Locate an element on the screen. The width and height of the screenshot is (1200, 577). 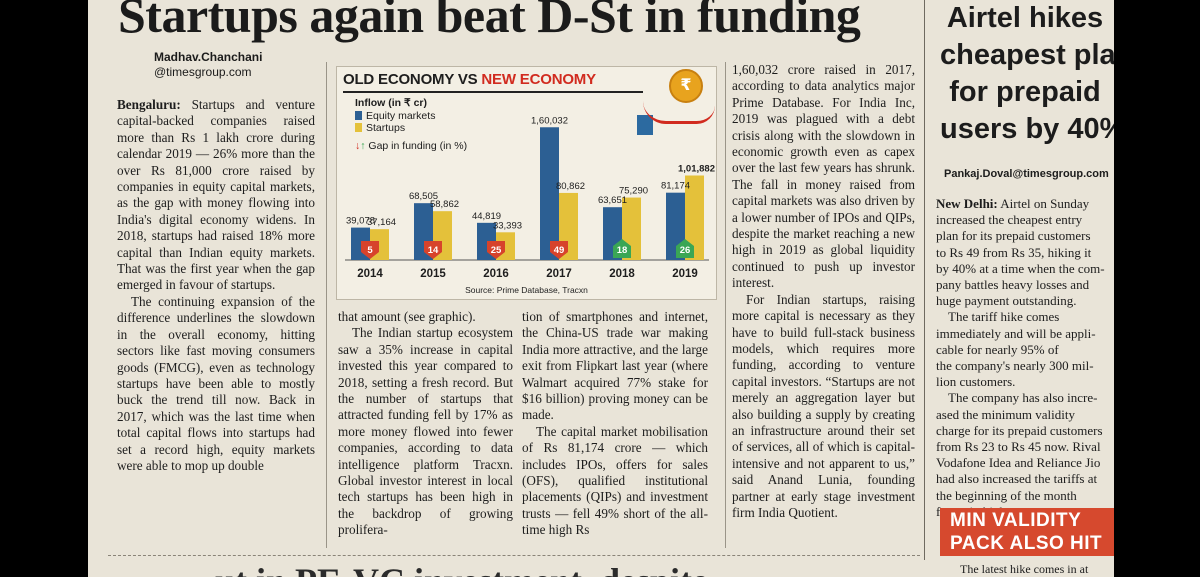
startups-value-label: 58,862 is located at coordinates (444, 204).